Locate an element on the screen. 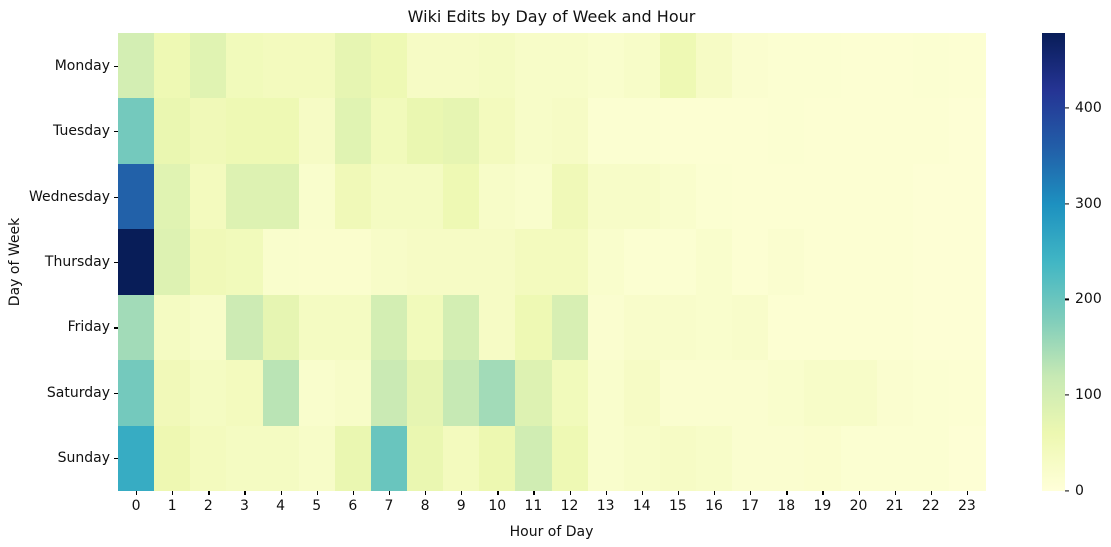 This screenshot has height=547, width=1111. x-tick-label: 12 is located at coordinates (569, 506).